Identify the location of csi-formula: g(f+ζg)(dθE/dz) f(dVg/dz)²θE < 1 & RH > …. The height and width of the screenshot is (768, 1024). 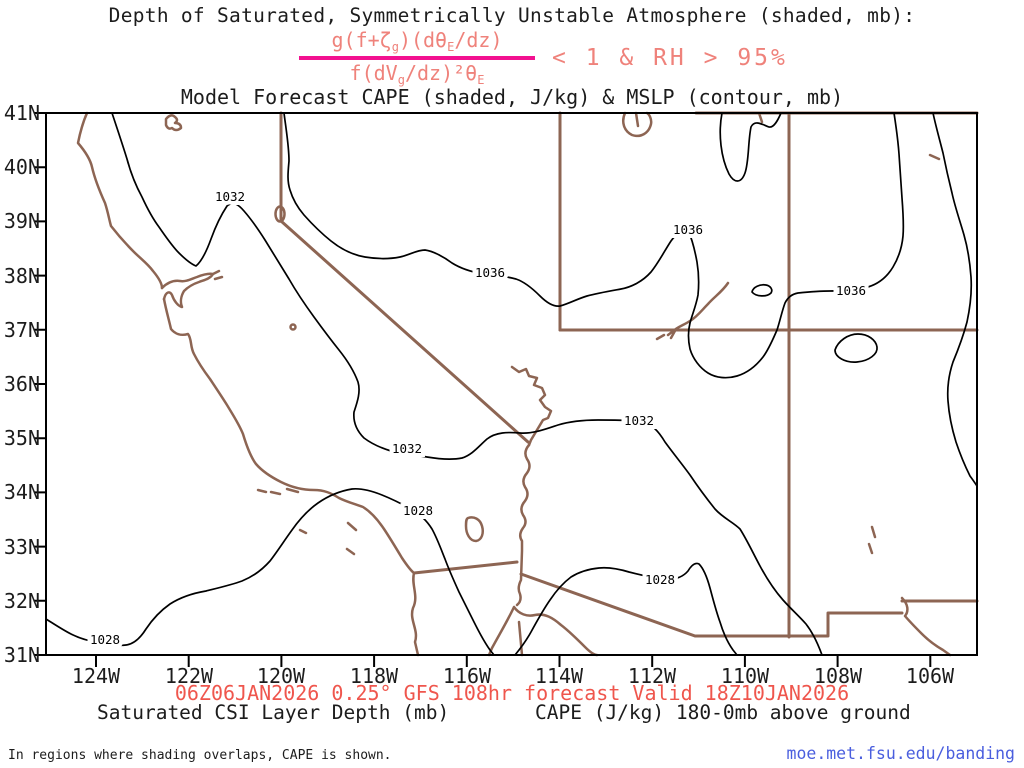
(543, 57).